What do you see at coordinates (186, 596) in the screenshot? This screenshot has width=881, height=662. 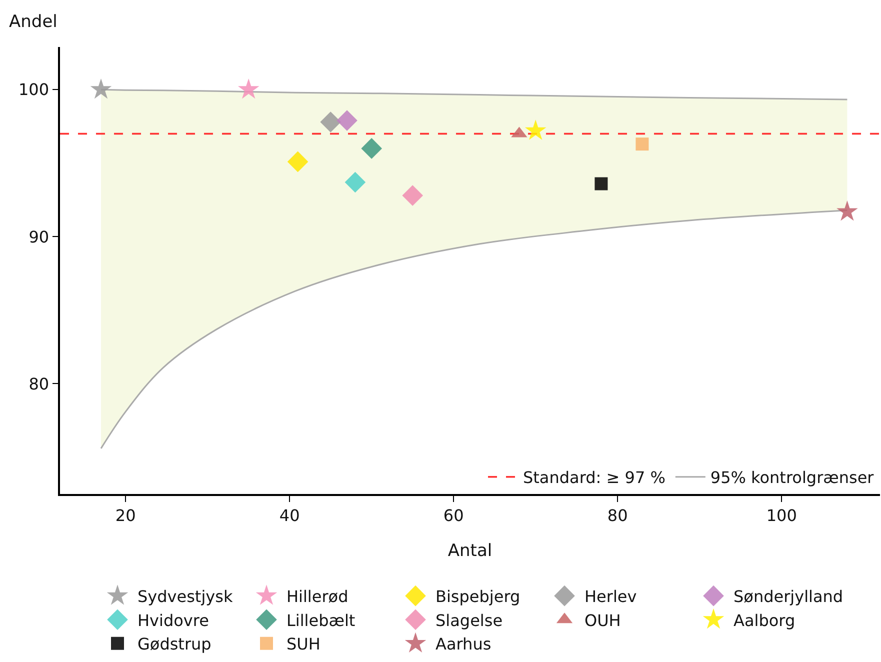 I see `legend-label: Sydvestjysk` at bounding box center [186, 596].